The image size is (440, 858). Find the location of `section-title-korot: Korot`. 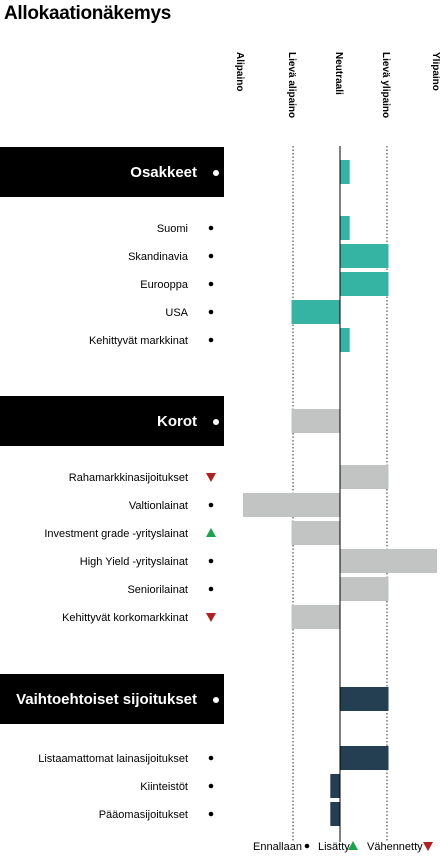

section-title-korot: Korot is located at coordinates (177, 421).